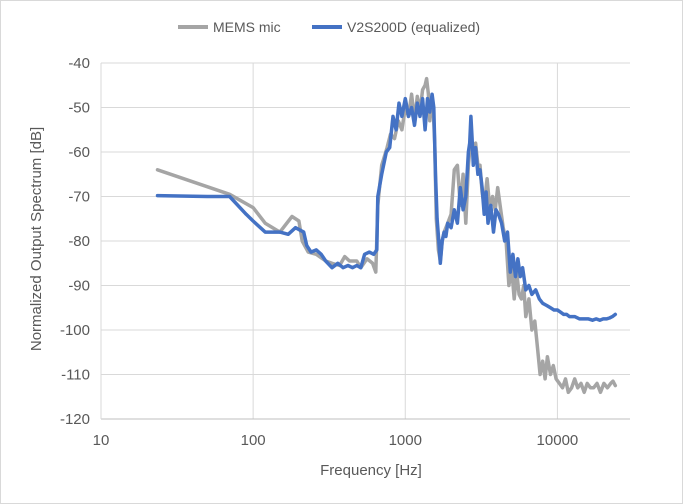 This screenshot has height=504, width=683. I want to click on y-tick-label: -90, so click(79, 286).